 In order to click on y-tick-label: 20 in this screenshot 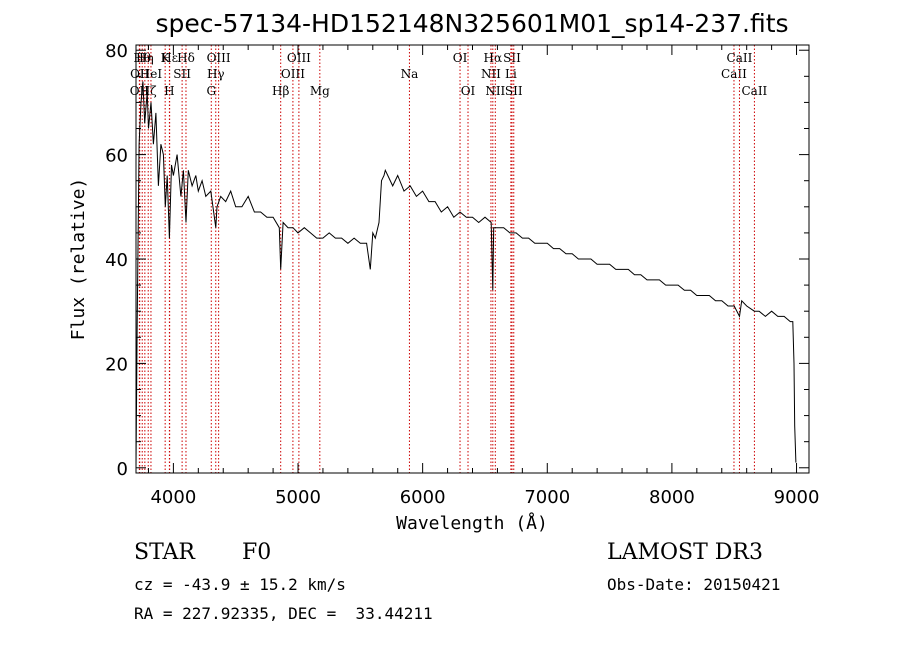, I will do `click(116, 364)`.